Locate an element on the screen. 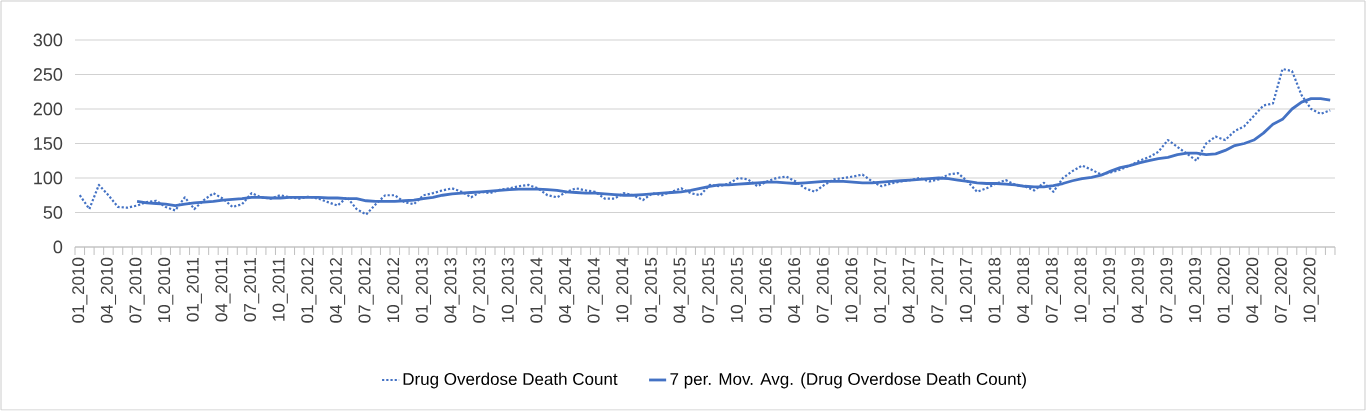 This screenshot has width=1366, height=411. x-tick-label: 10_2011 is located at coordinates (280, 289).